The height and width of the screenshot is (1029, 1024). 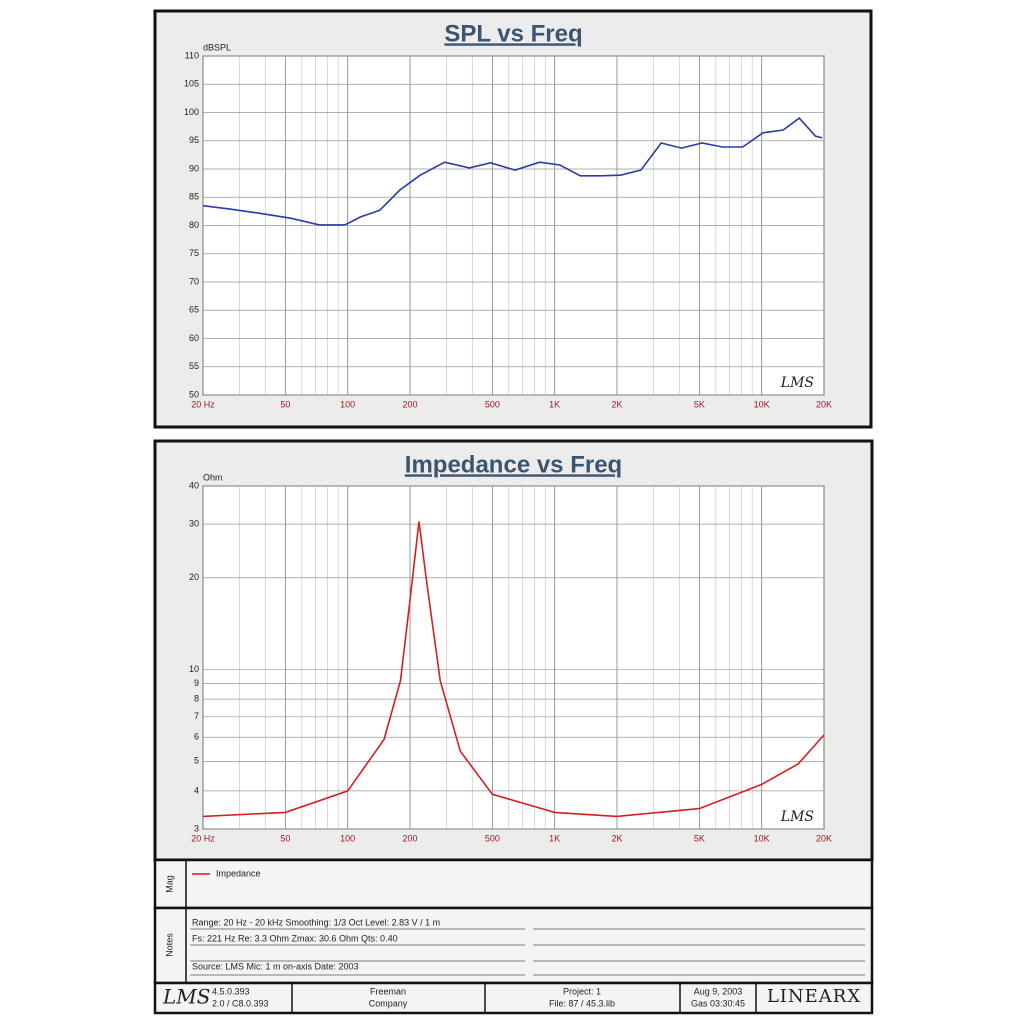 I want to click on y-tick-label: 85, so click(x=194, y=197).